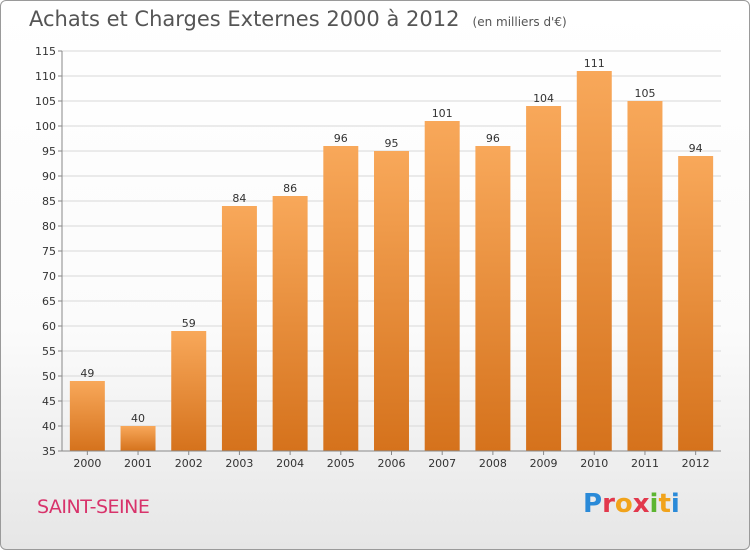 The image size is (750, 550). Describe the element at coordinates (87, 416) in the screenshot. I see `bar-2000` at that location.